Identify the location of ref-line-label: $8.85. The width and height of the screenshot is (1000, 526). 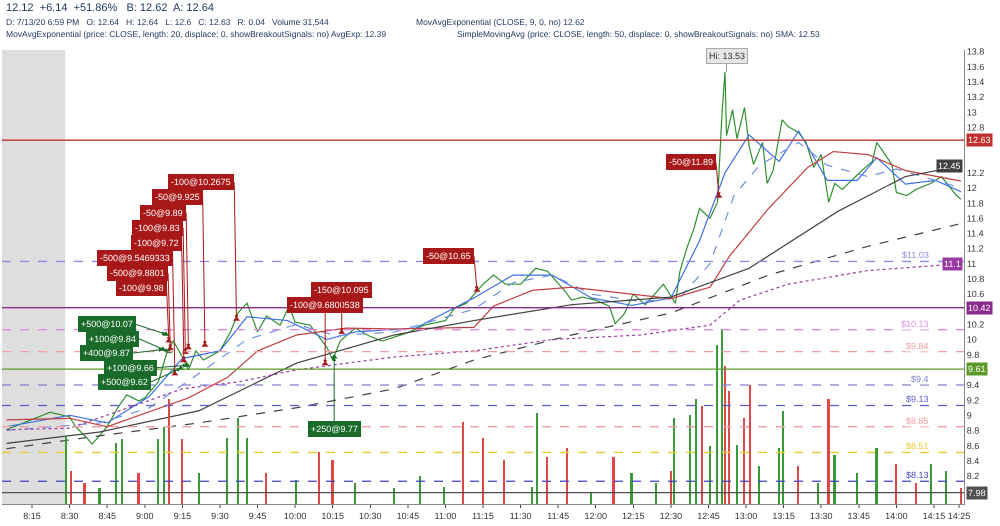
(917, 421).